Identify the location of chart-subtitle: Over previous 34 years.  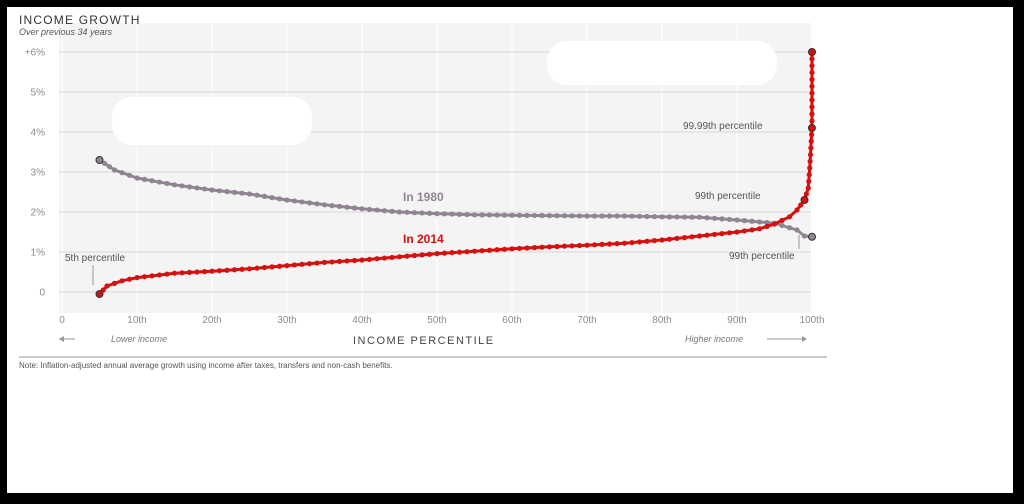
(66, 32).